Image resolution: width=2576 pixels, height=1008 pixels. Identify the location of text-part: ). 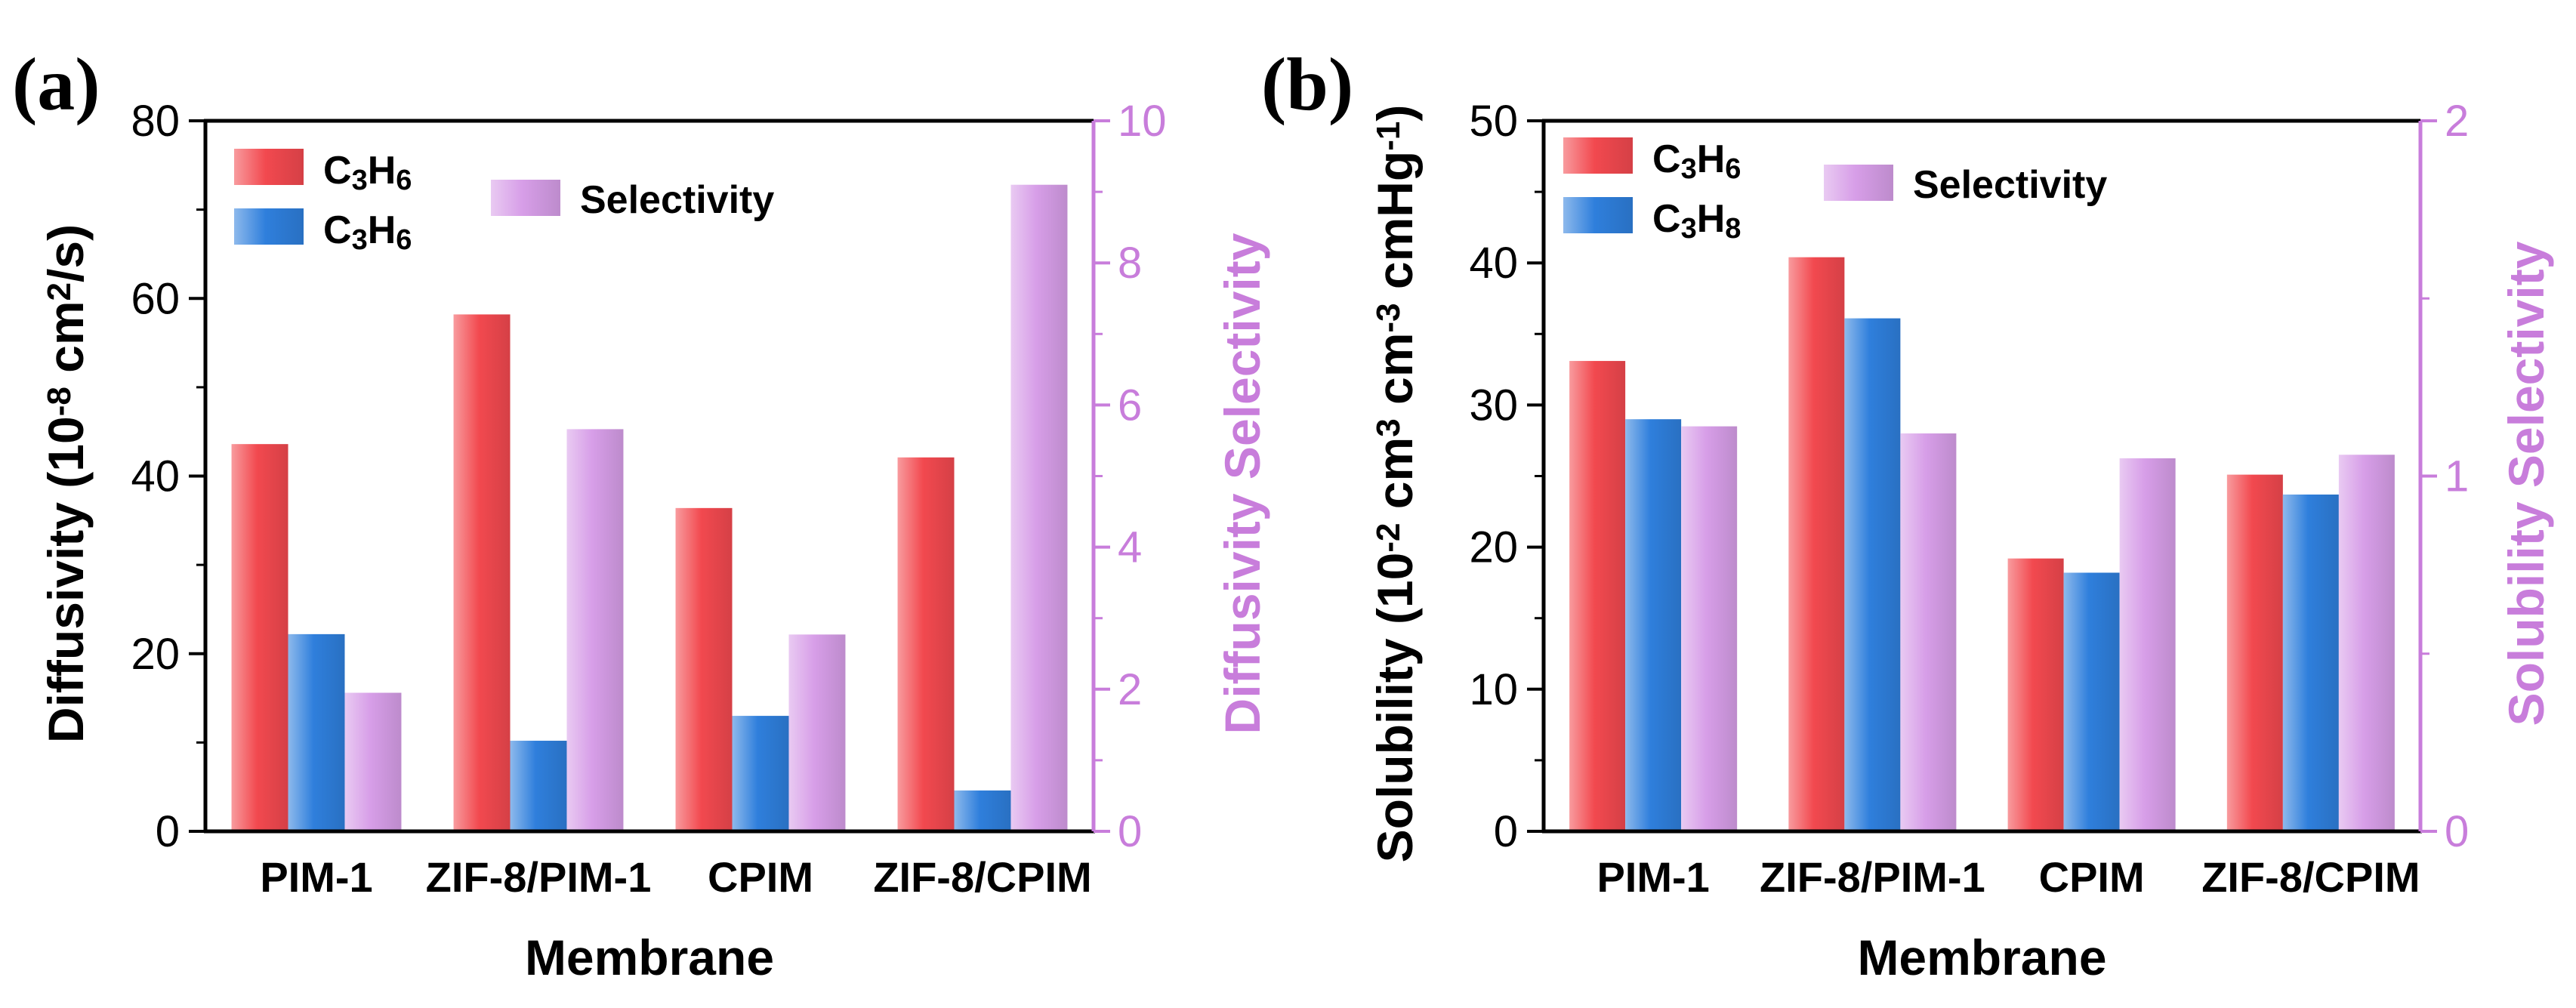
(1395, 114).